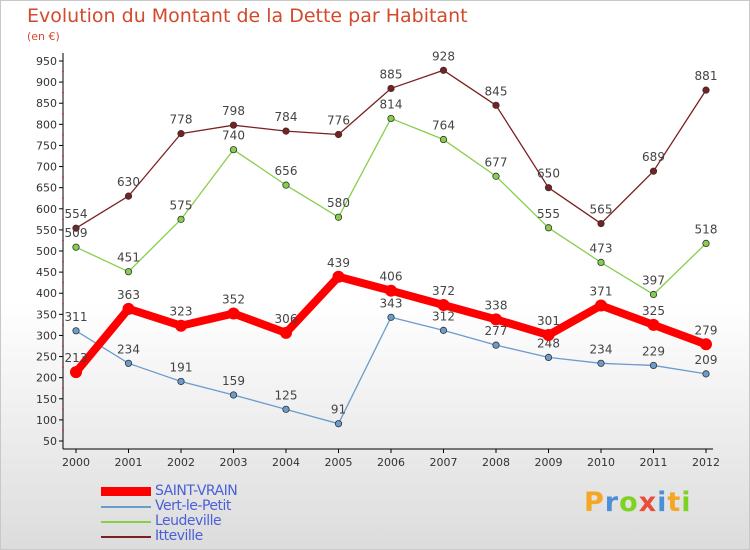 This screenshot has height=550, width=750. What do you see at coordinates (128, 182) in the screenshot?
I see `data-label-itteville: 630` at bounding box center [128, 182].